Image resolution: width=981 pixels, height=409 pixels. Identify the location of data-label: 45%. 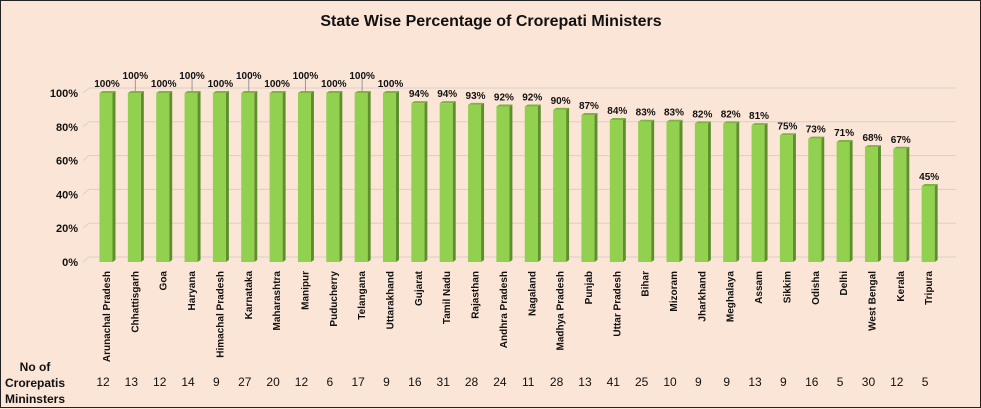
(929, 177).